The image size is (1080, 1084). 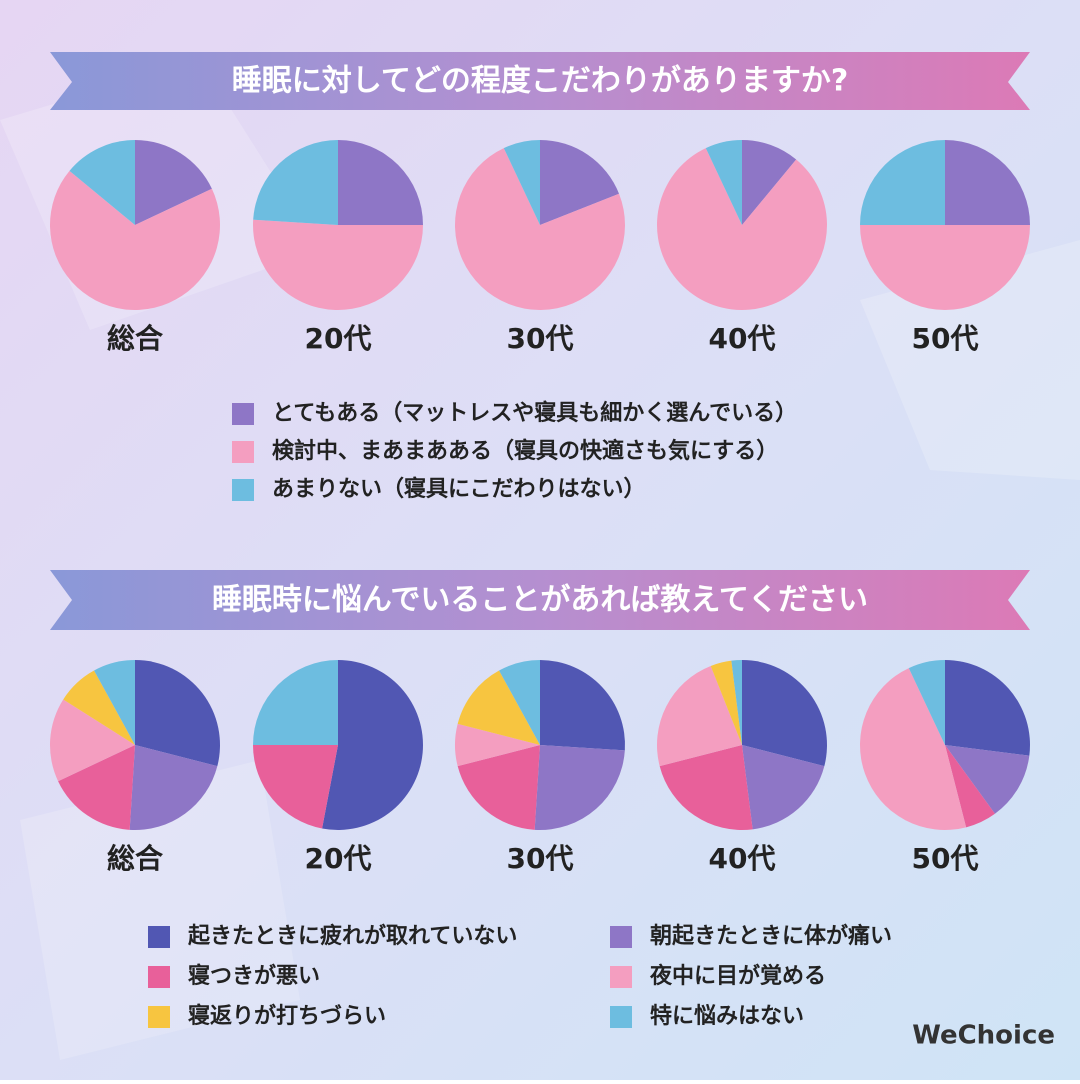 I want to click on legend-label: 特に悩みはない, so click(x=727, y=1016).